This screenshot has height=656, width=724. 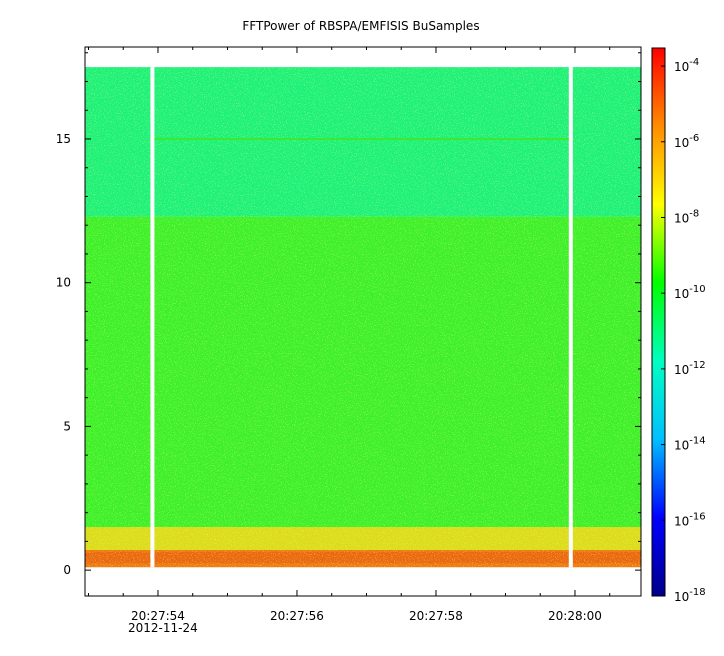 I want to click on colorbar-tick-label: 10⁻⁴, so click(x=686, y=65).